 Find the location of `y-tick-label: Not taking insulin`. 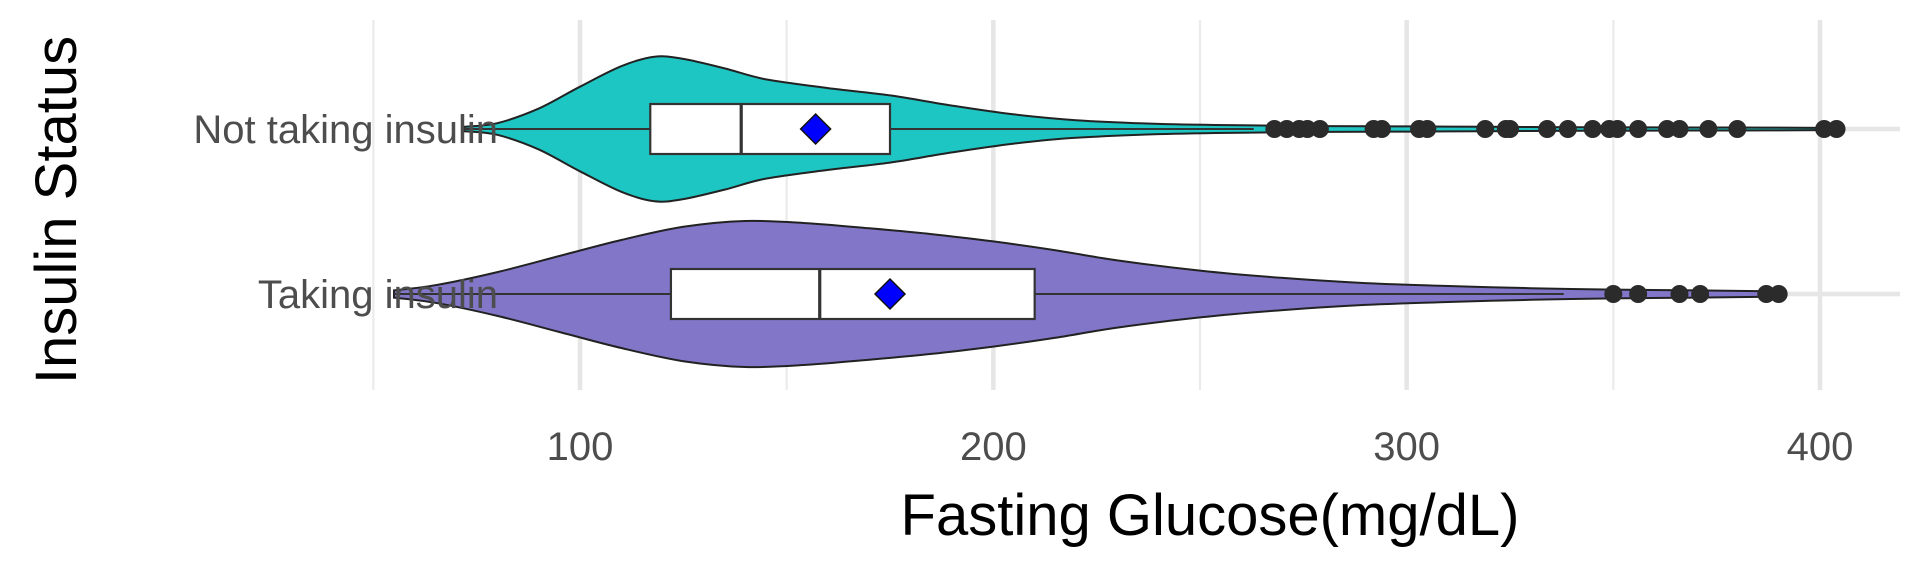

y-tick-label: Not taking insulin is located at coordinates (345, 130).